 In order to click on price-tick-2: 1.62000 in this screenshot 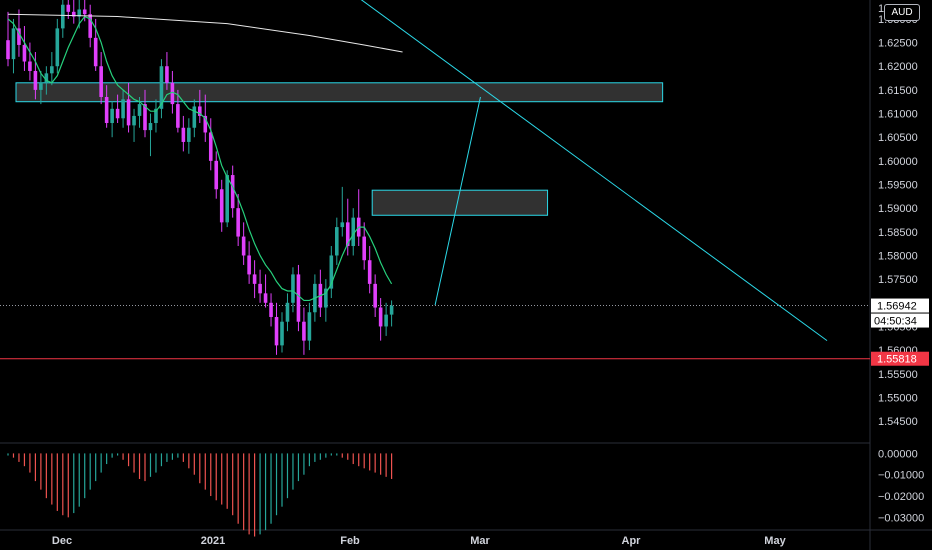, I will do `click(898, 67)`.